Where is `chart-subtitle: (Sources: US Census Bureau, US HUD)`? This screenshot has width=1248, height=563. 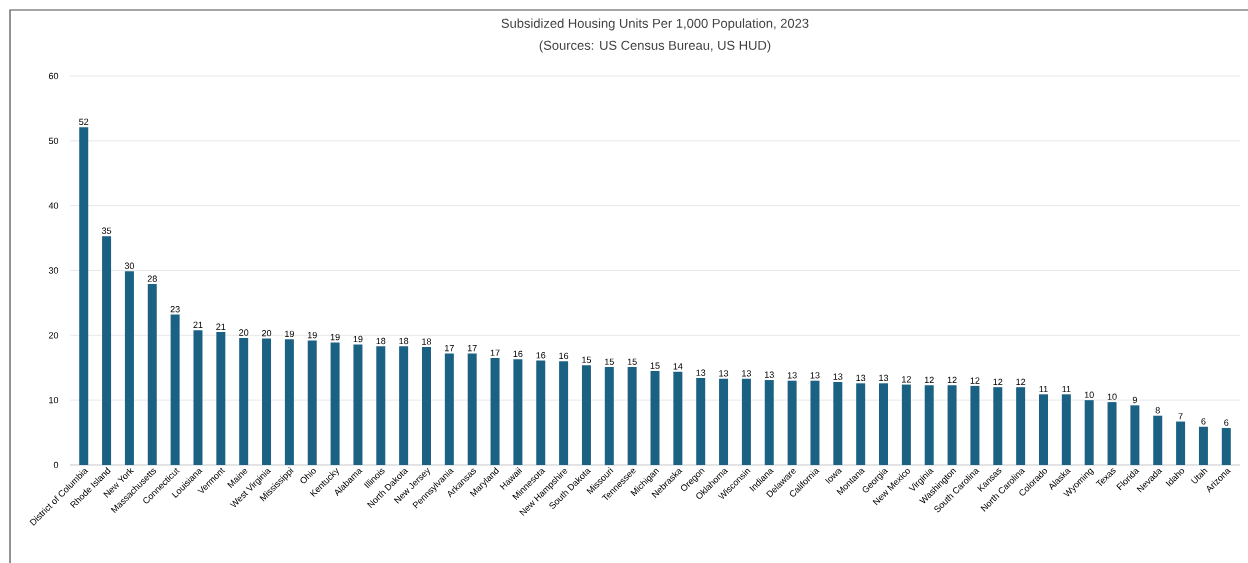 chart-subtitle: (Sources: US Census Bureau, US HUD) is located at coordinates (655, 46).